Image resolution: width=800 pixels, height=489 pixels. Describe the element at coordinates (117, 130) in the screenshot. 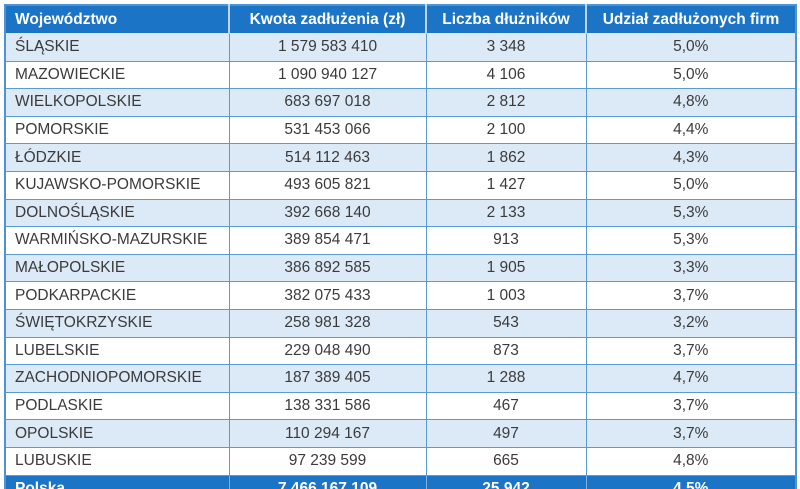

I see `cell-voivodeship: POMORSKIE` at that location.